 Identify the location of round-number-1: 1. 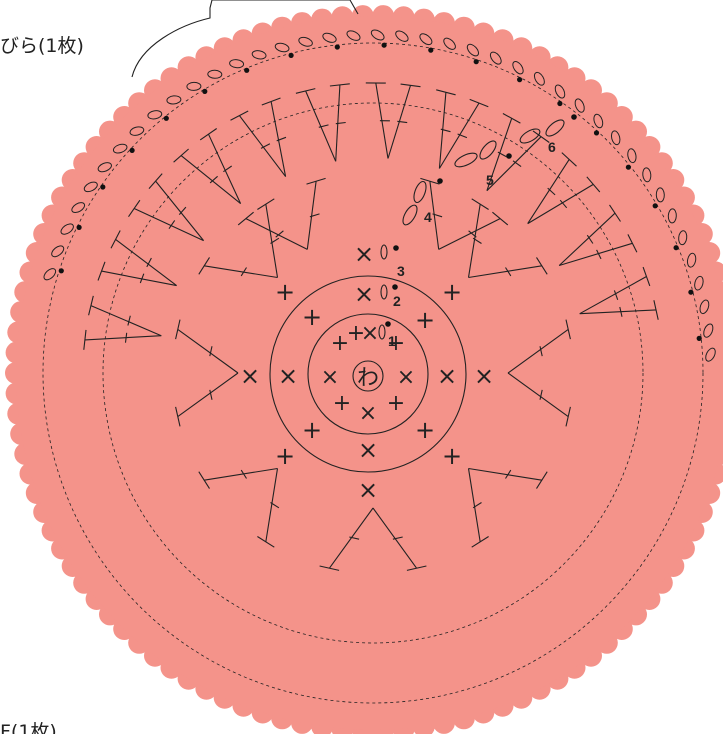
(392, 341).